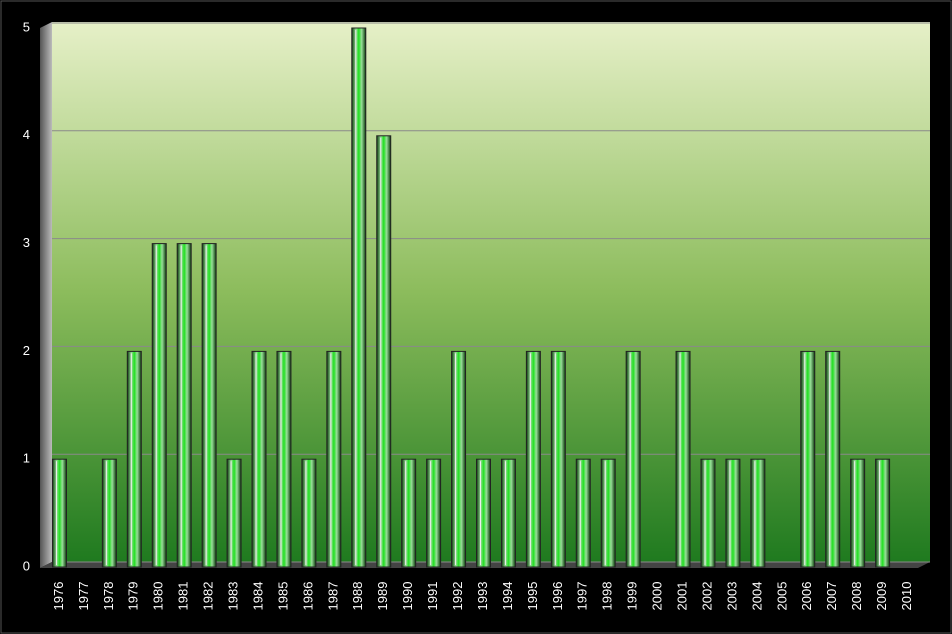 The image size is (952, 634). I want to click on x-tick-label: 1991, so click(432, 596).